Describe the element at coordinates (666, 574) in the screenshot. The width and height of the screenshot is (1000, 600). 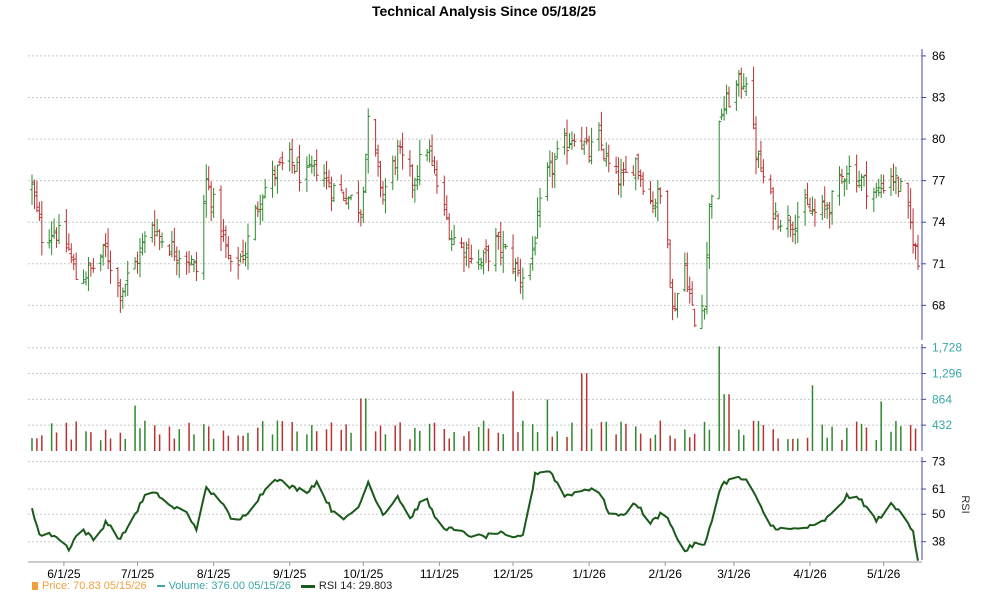
I see `x-tick-label: 2/1/26` at that location.